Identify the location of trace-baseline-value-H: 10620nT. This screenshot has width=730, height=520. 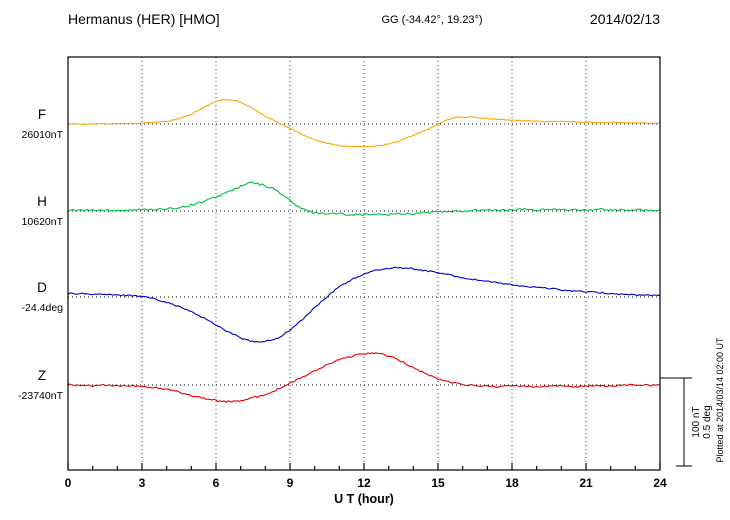
(43, 222).